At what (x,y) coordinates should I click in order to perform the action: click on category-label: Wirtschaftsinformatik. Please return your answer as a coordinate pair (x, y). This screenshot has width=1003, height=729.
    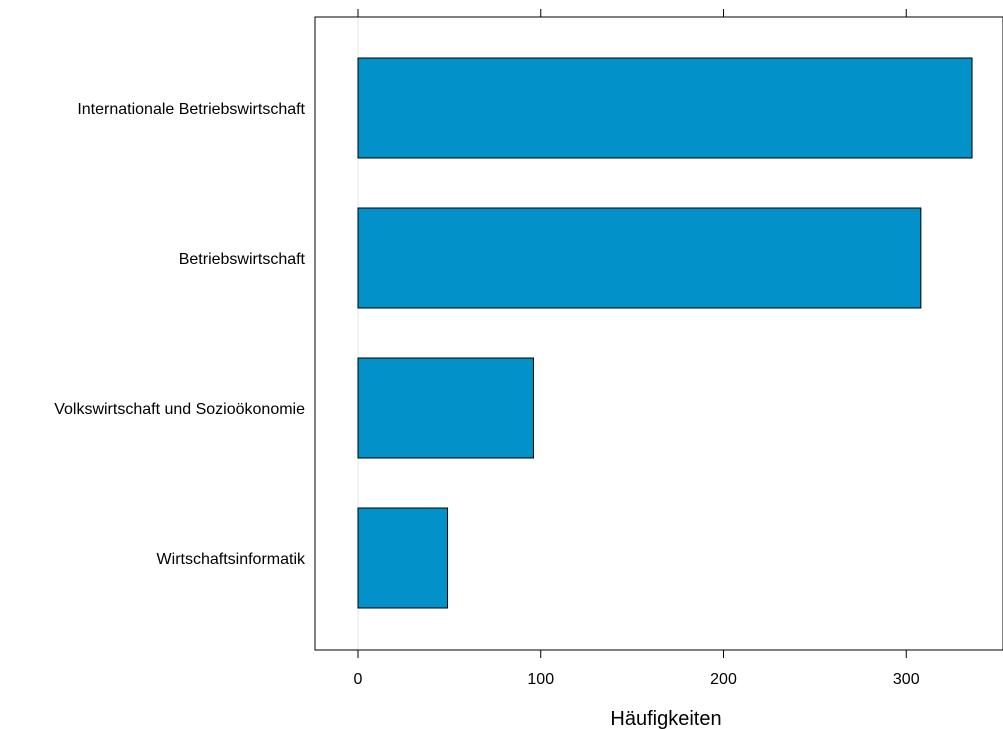
    Looking at the image, I should click on (231, 559).